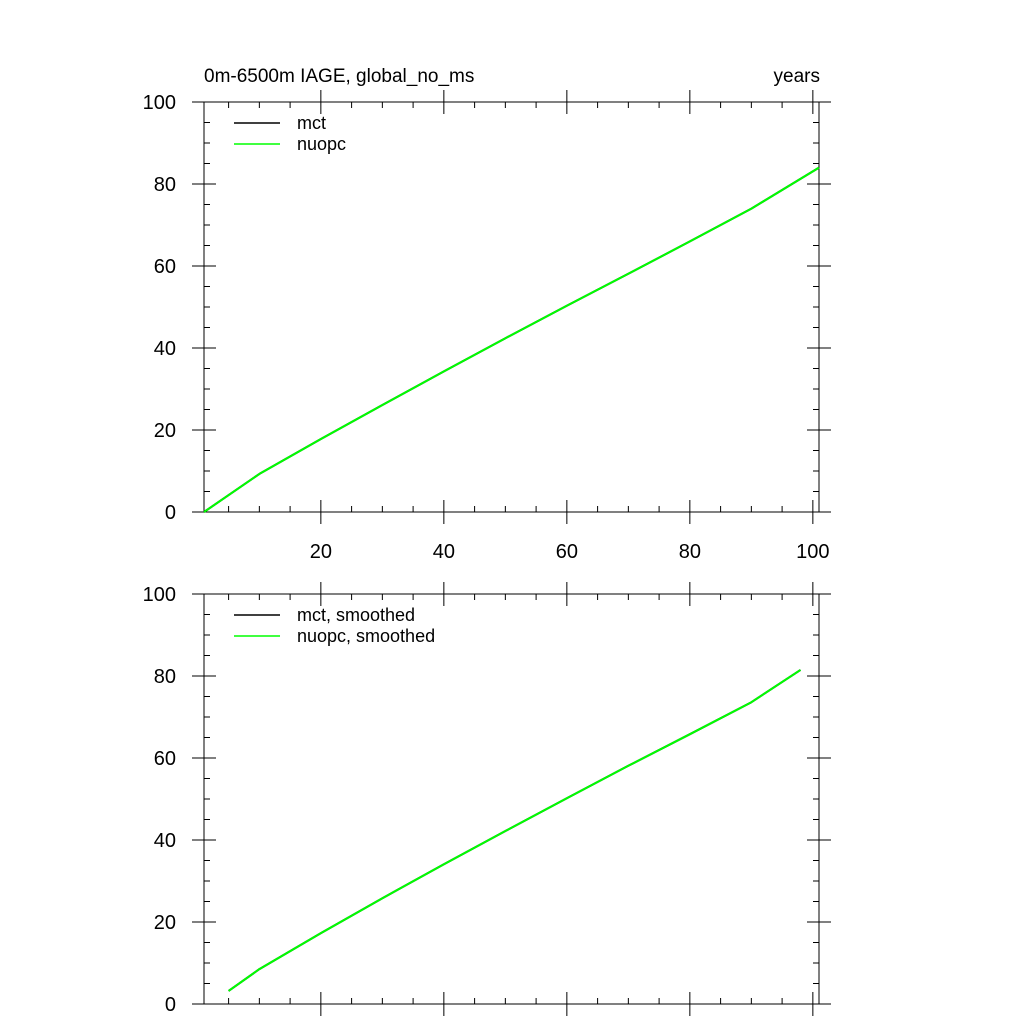  What do you see at coordinates (366, 636) in the screenshot?
I see `legend-label: nuopc, smoothed` at bounding box center [366, 636].